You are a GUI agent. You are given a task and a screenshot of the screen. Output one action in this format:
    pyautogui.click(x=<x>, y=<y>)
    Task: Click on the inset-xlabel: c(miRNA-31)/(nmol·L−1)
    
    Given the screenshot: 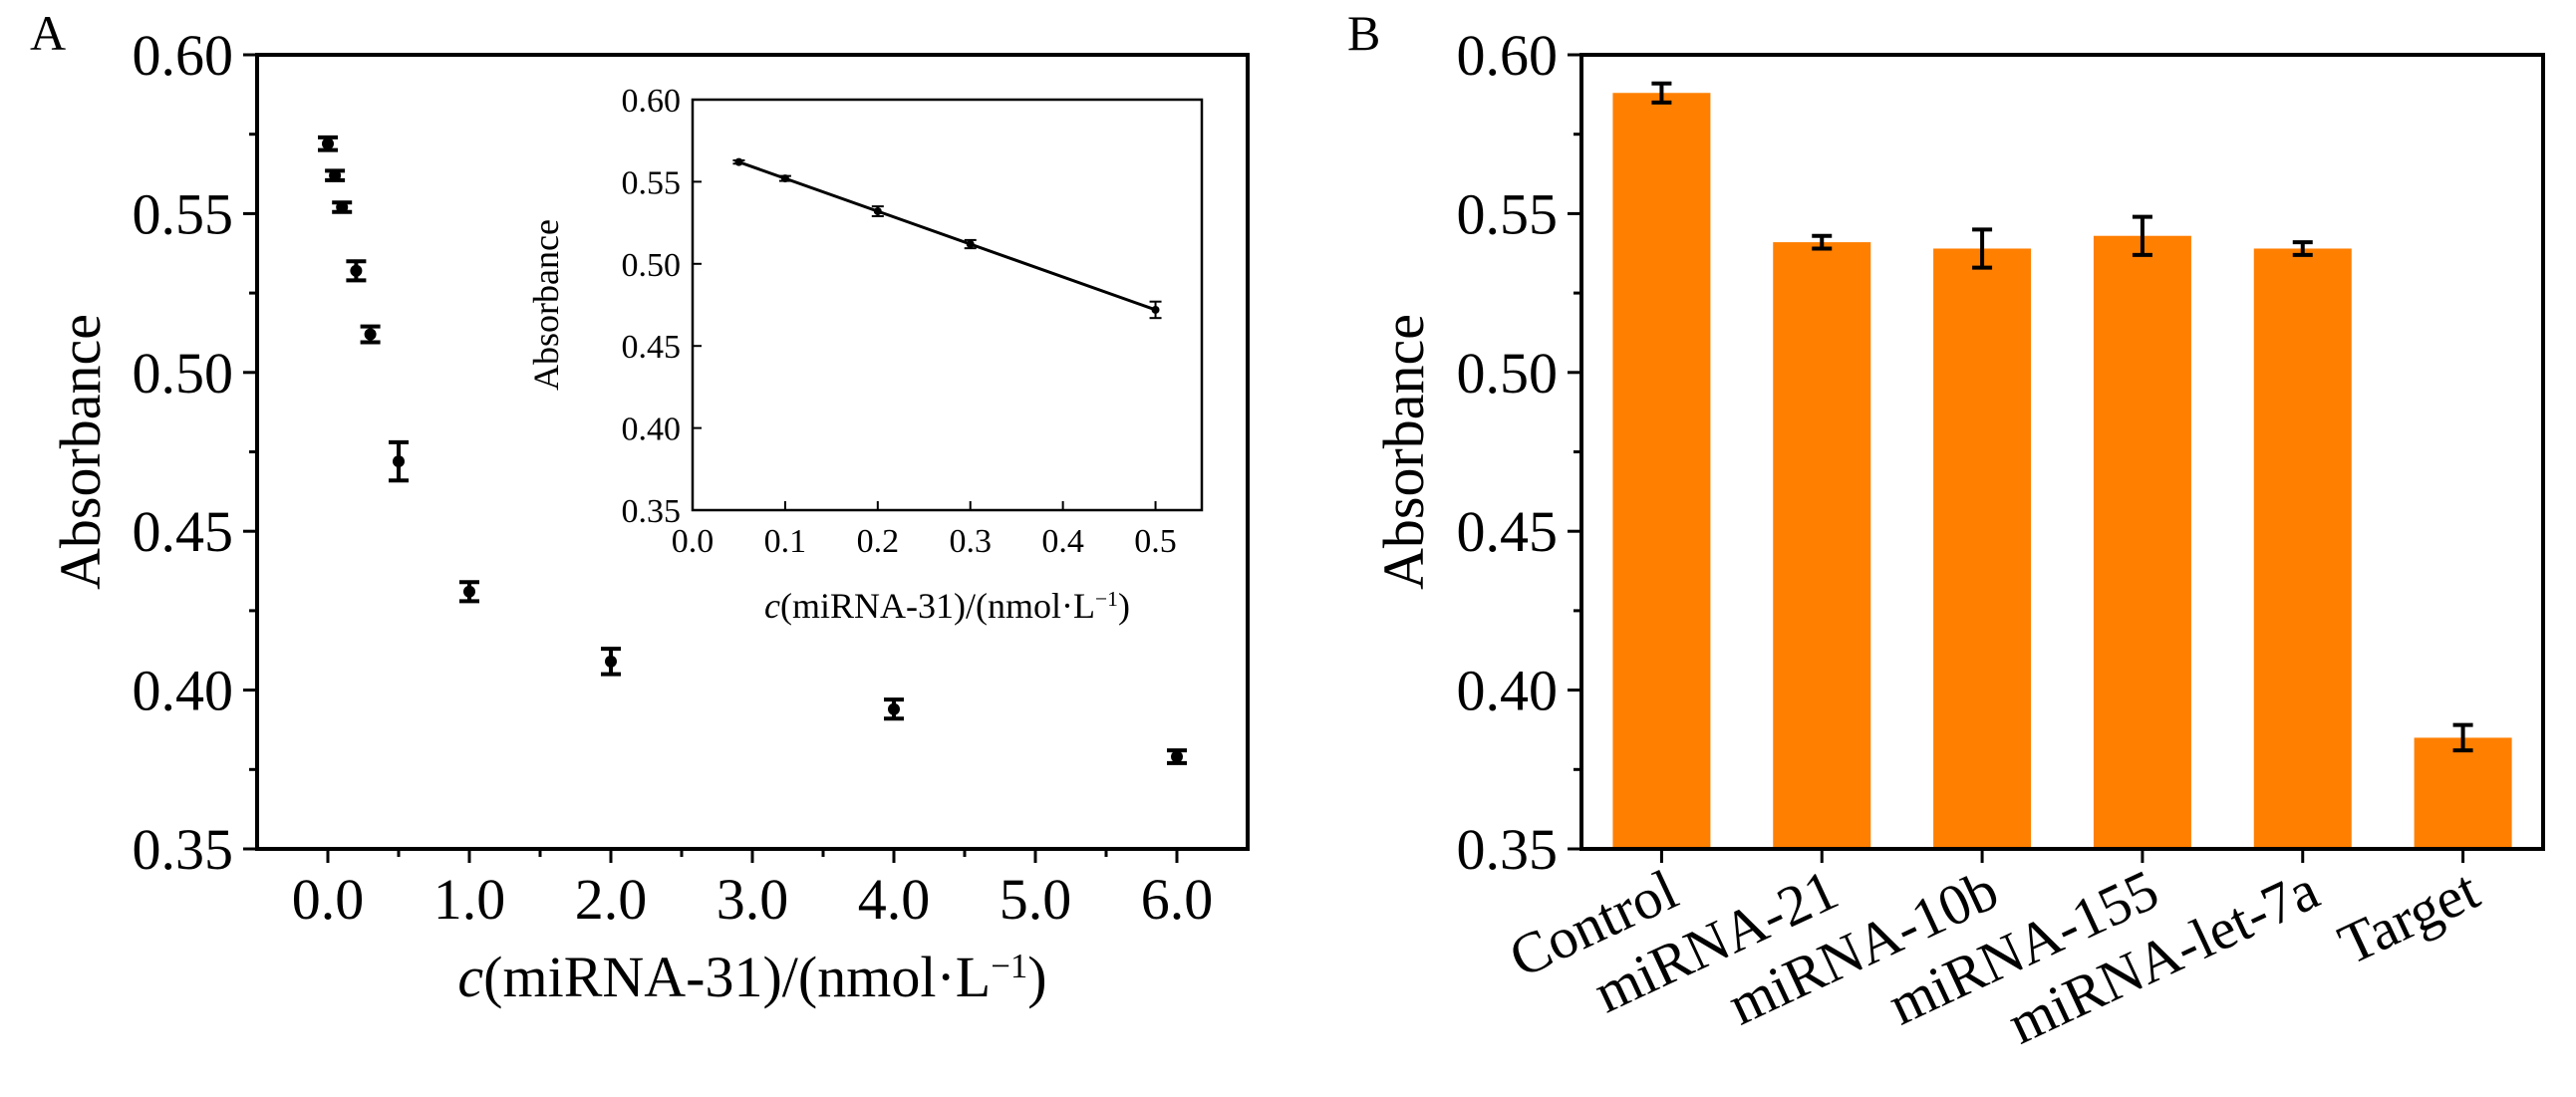 What is the action you would take?
    pyautogui.click(x=947, y=606)
    